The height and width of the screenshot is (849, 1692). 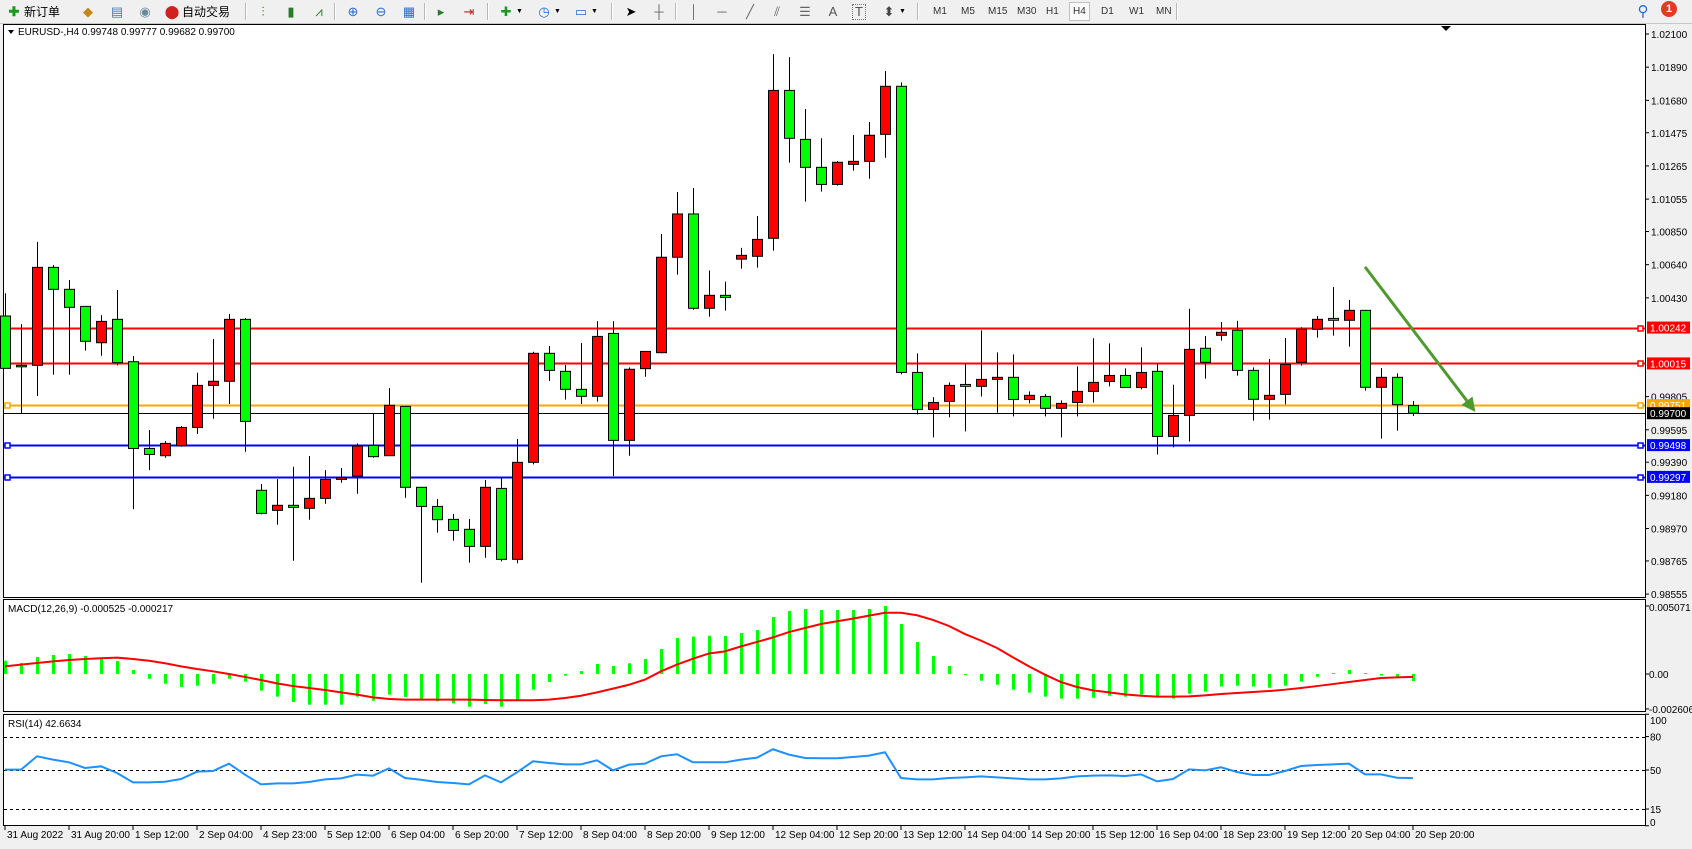 I want to click on timeframe-m30: M30, so click(x=1027, y=11).